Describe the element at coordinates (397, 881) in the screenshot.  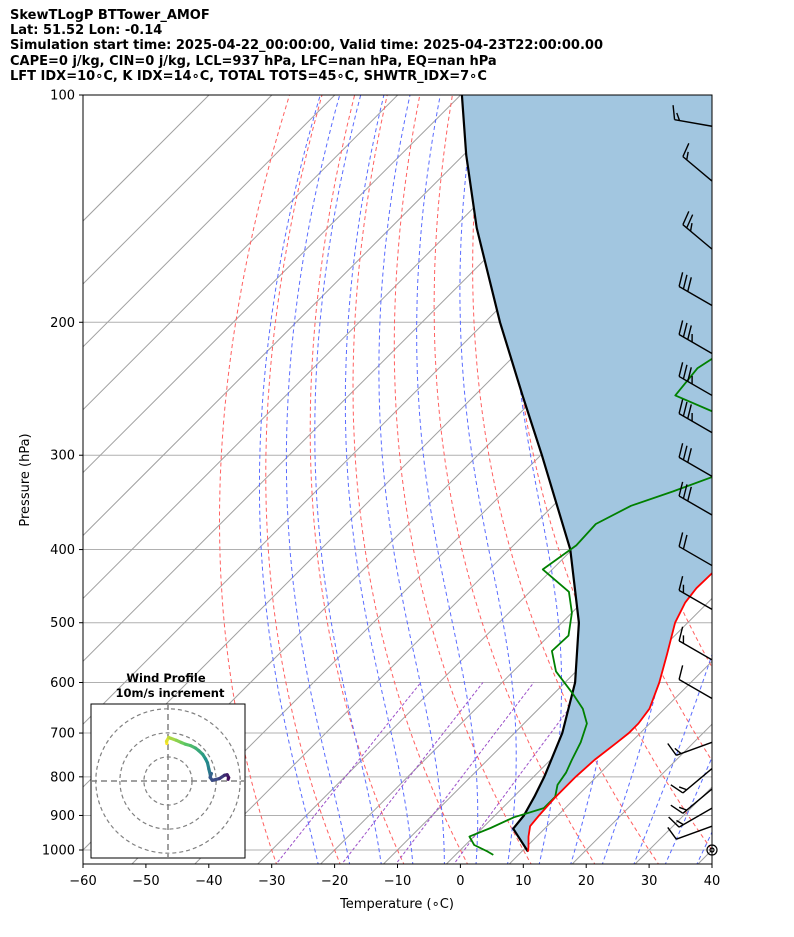
I see `x-tick-label: −10` at that location.